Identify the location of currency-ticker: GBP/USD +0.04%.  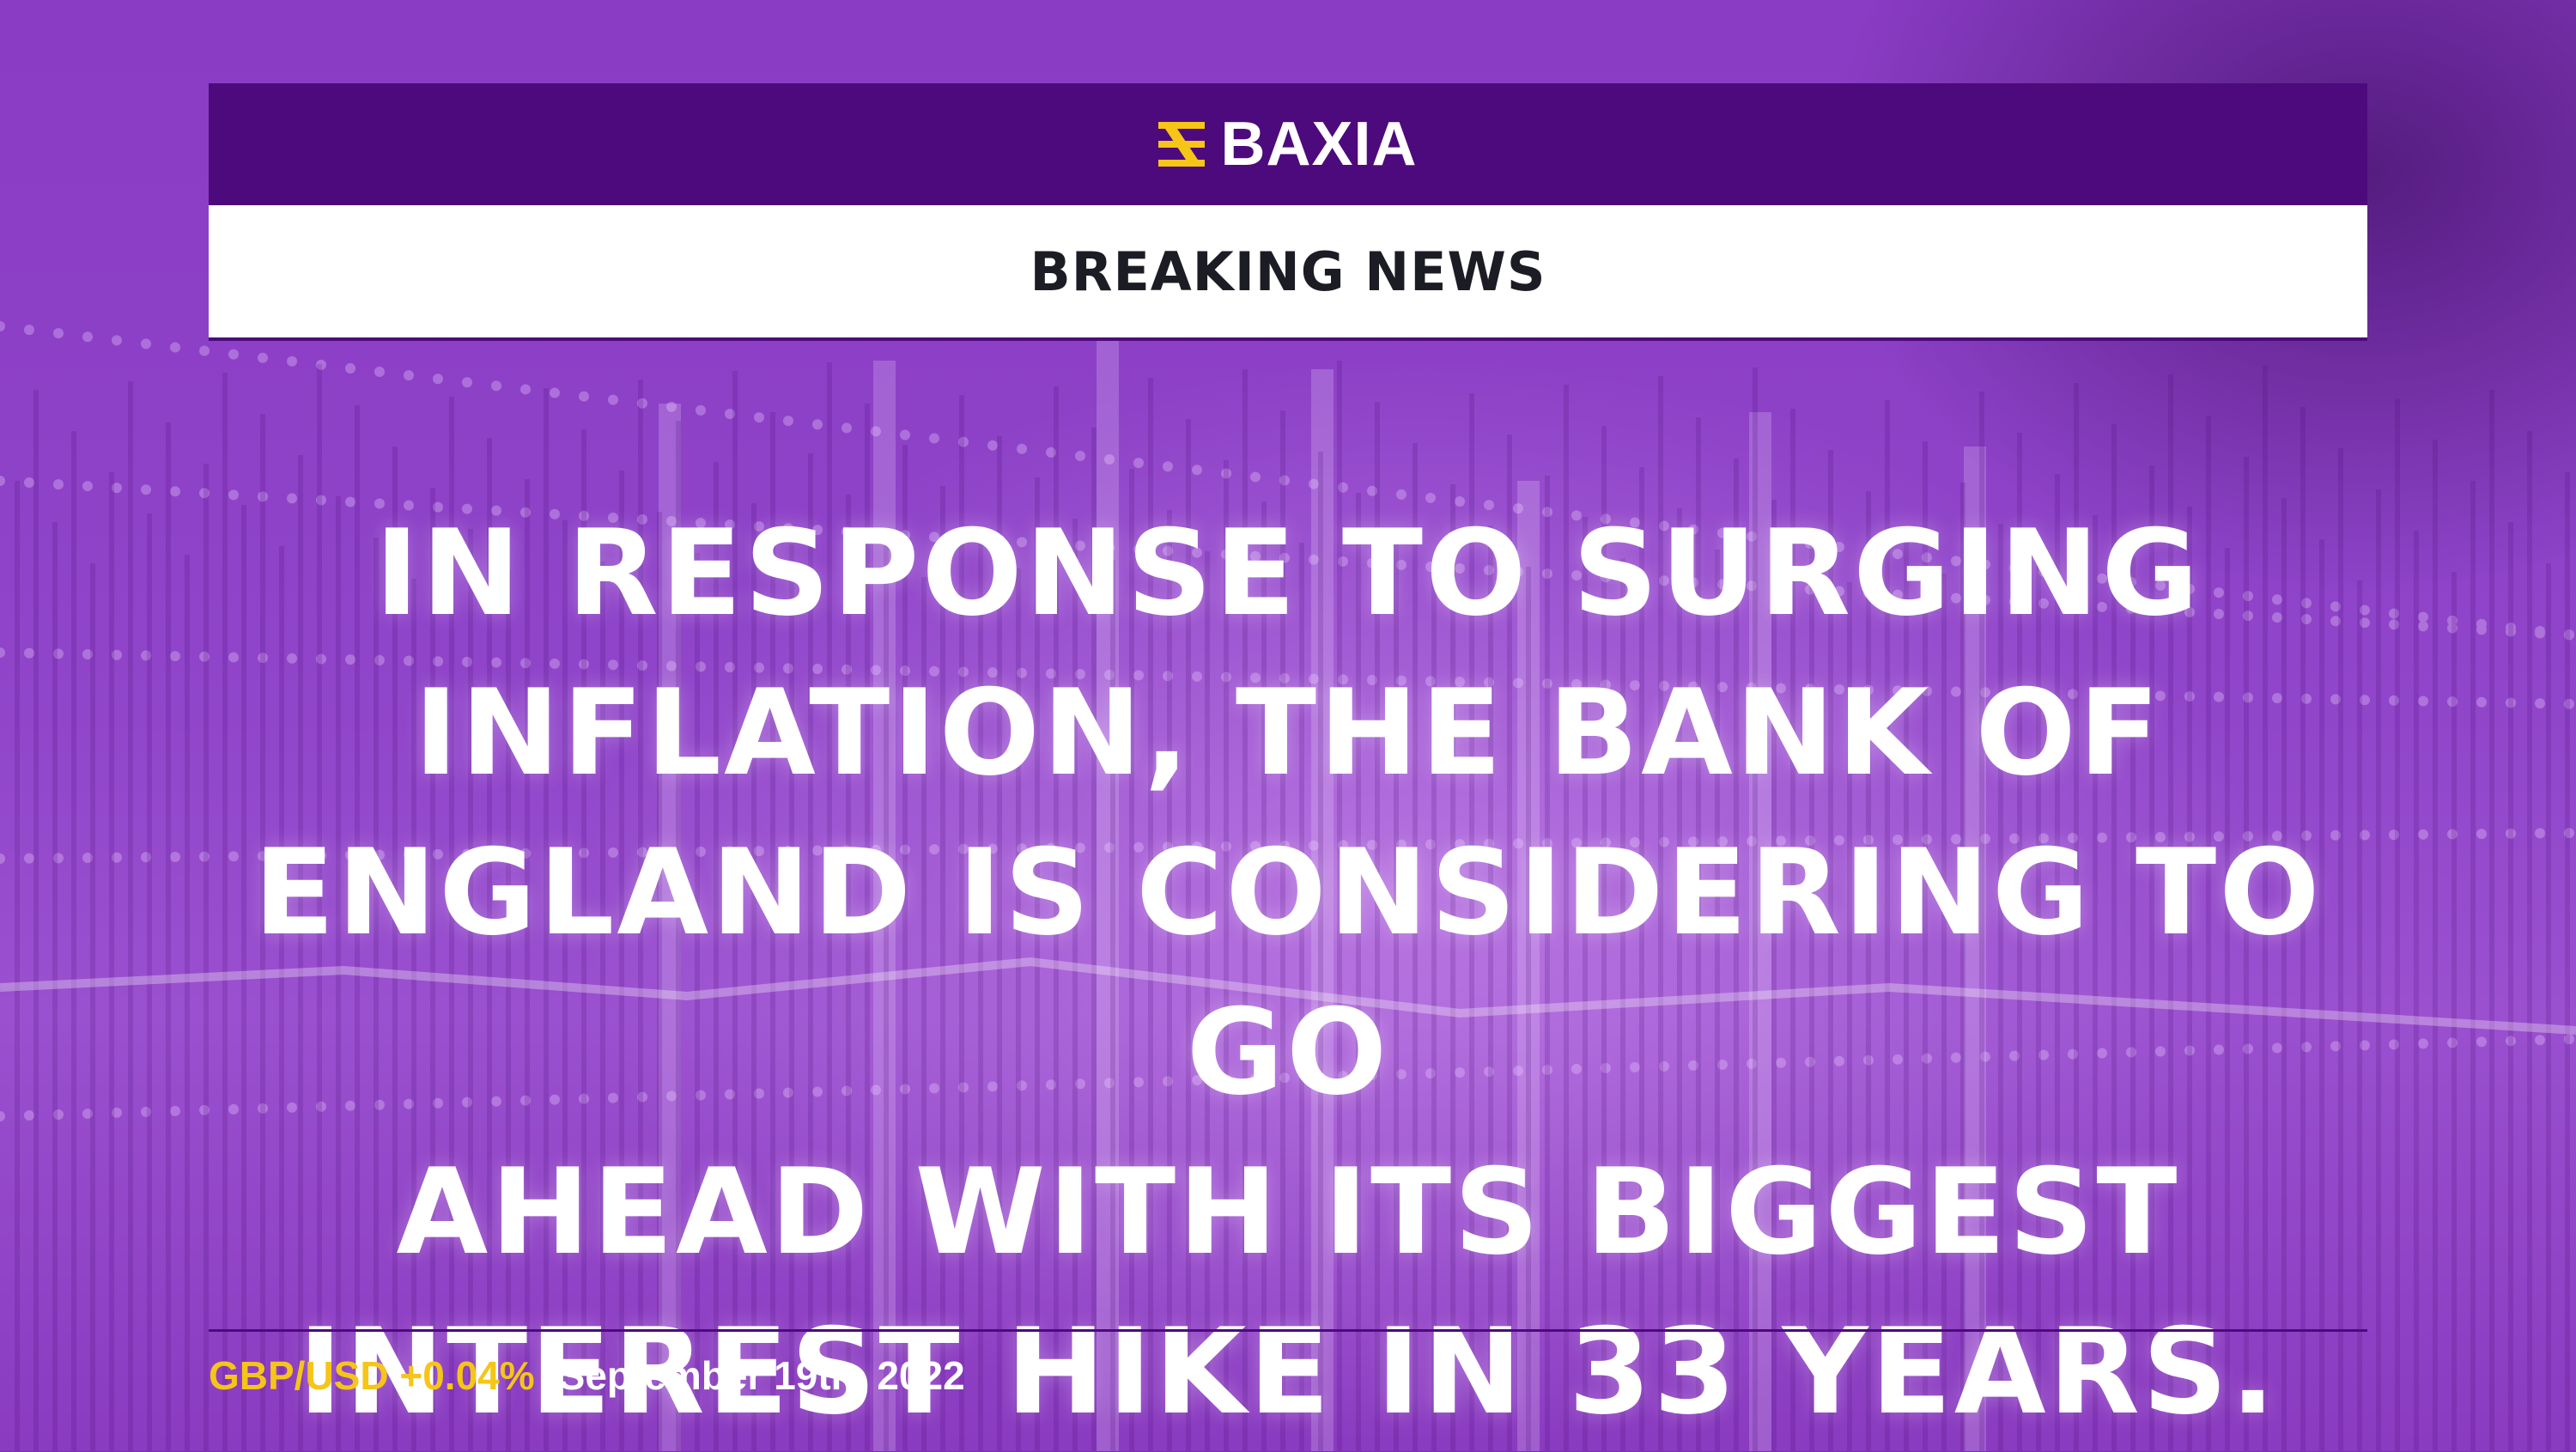
(372, 1375).